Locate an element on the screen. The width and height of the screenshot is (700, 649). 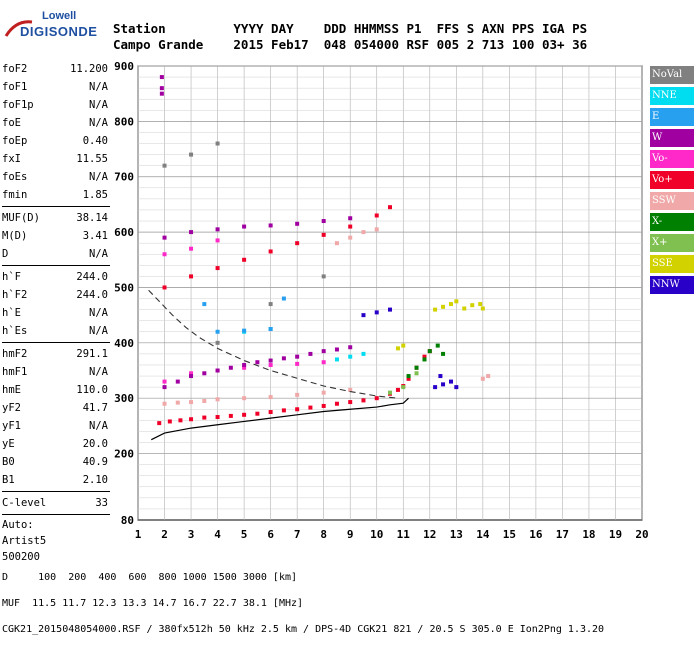
param-row-hes: h`Es N/A is located at coordinates (55, 331).